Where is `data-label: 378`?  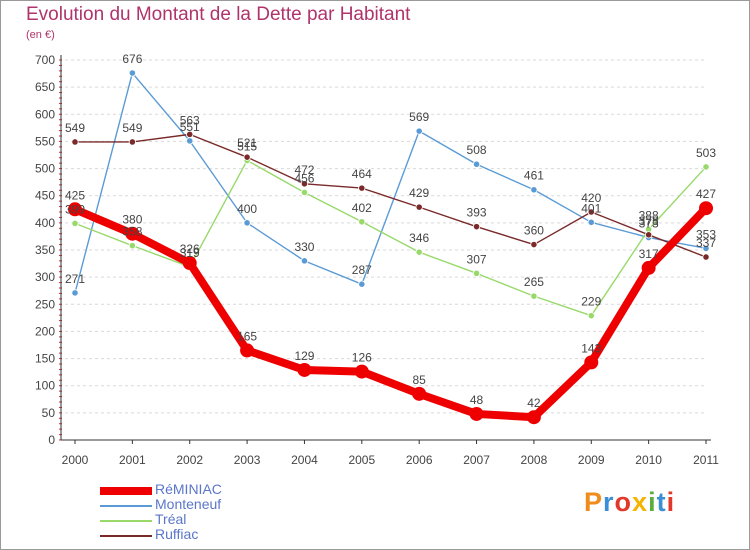
data-label: 378 is located at coordinates (649, 221).